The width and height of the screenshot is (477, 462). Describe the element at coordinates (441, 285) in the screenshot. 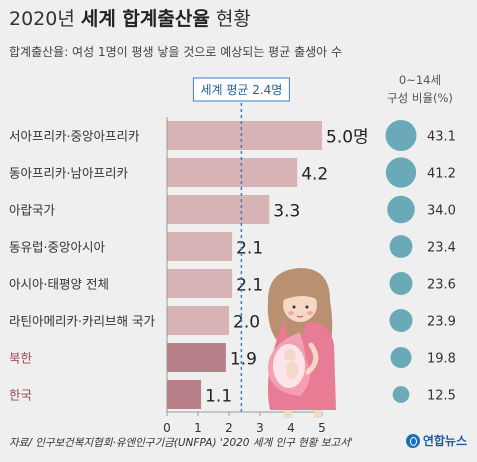

I see `share-label: 23.6` at that location.